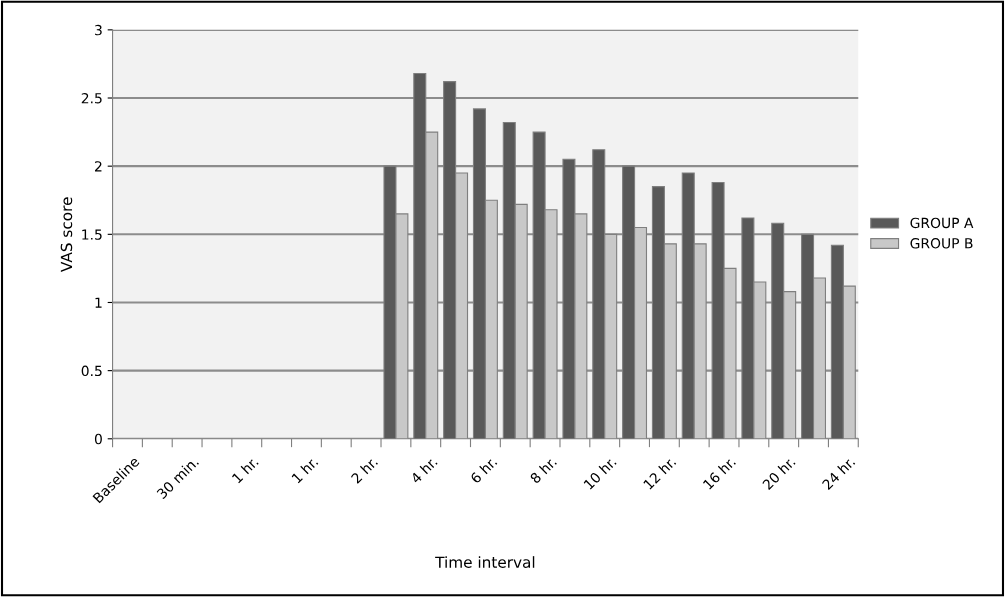 The image size is (1005, 597). What do you see at coordinates (659, 473) in the screenshot?
I see `x-tick-label: 12 hr.` at bounding box center [659, 473].